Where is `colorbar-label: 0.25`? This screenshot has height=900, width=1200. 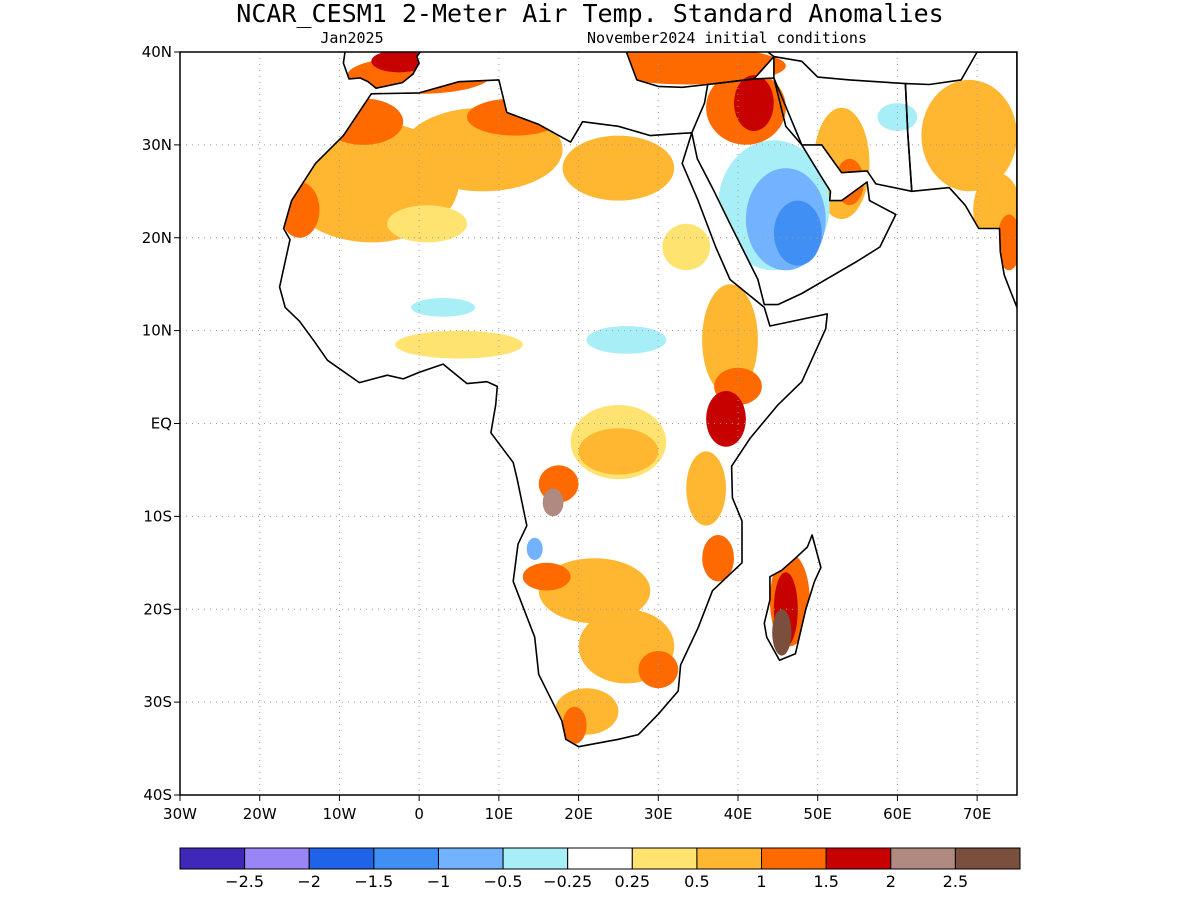
colorbar-label: 0.25 is located at coordinates (632, 881).